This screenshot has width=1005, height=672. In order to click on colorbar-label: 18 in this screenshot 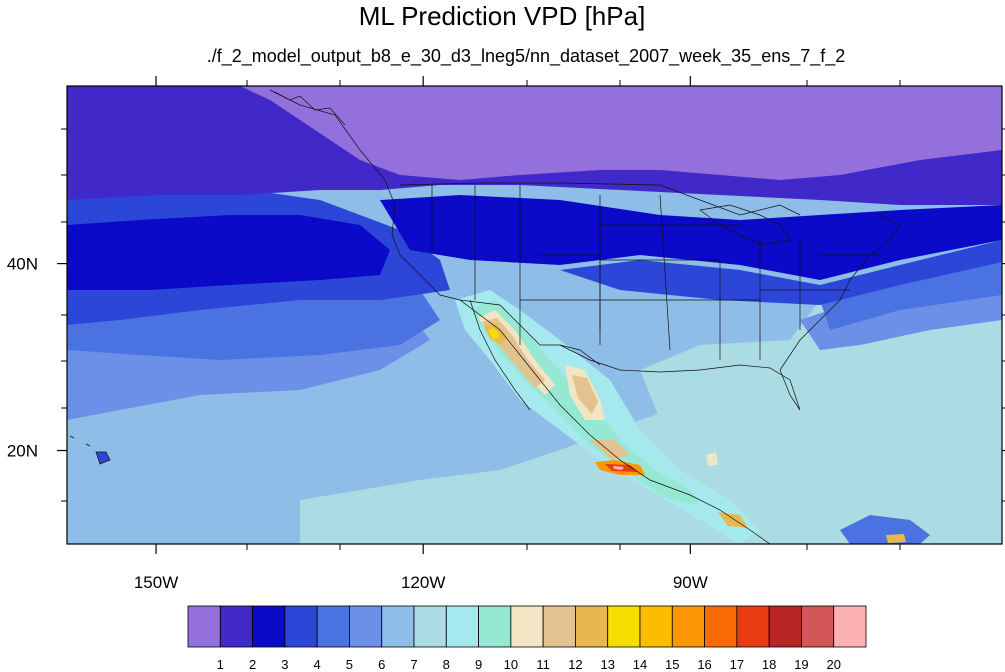, I will do `click(769, 664)`.